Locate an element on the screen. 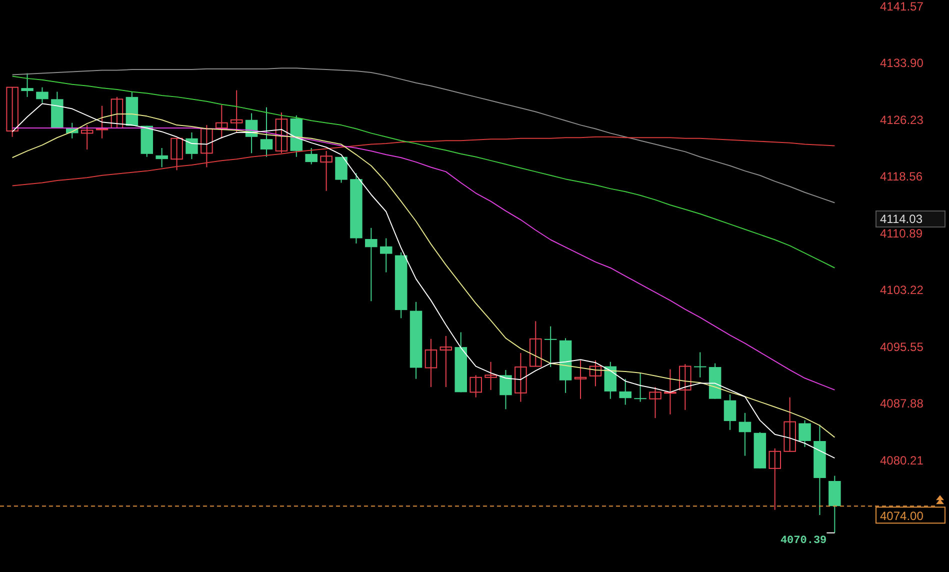 This screenshot has height=572, width=949. y-tick-label: 4103.22 is located at coordinates (902, 290).